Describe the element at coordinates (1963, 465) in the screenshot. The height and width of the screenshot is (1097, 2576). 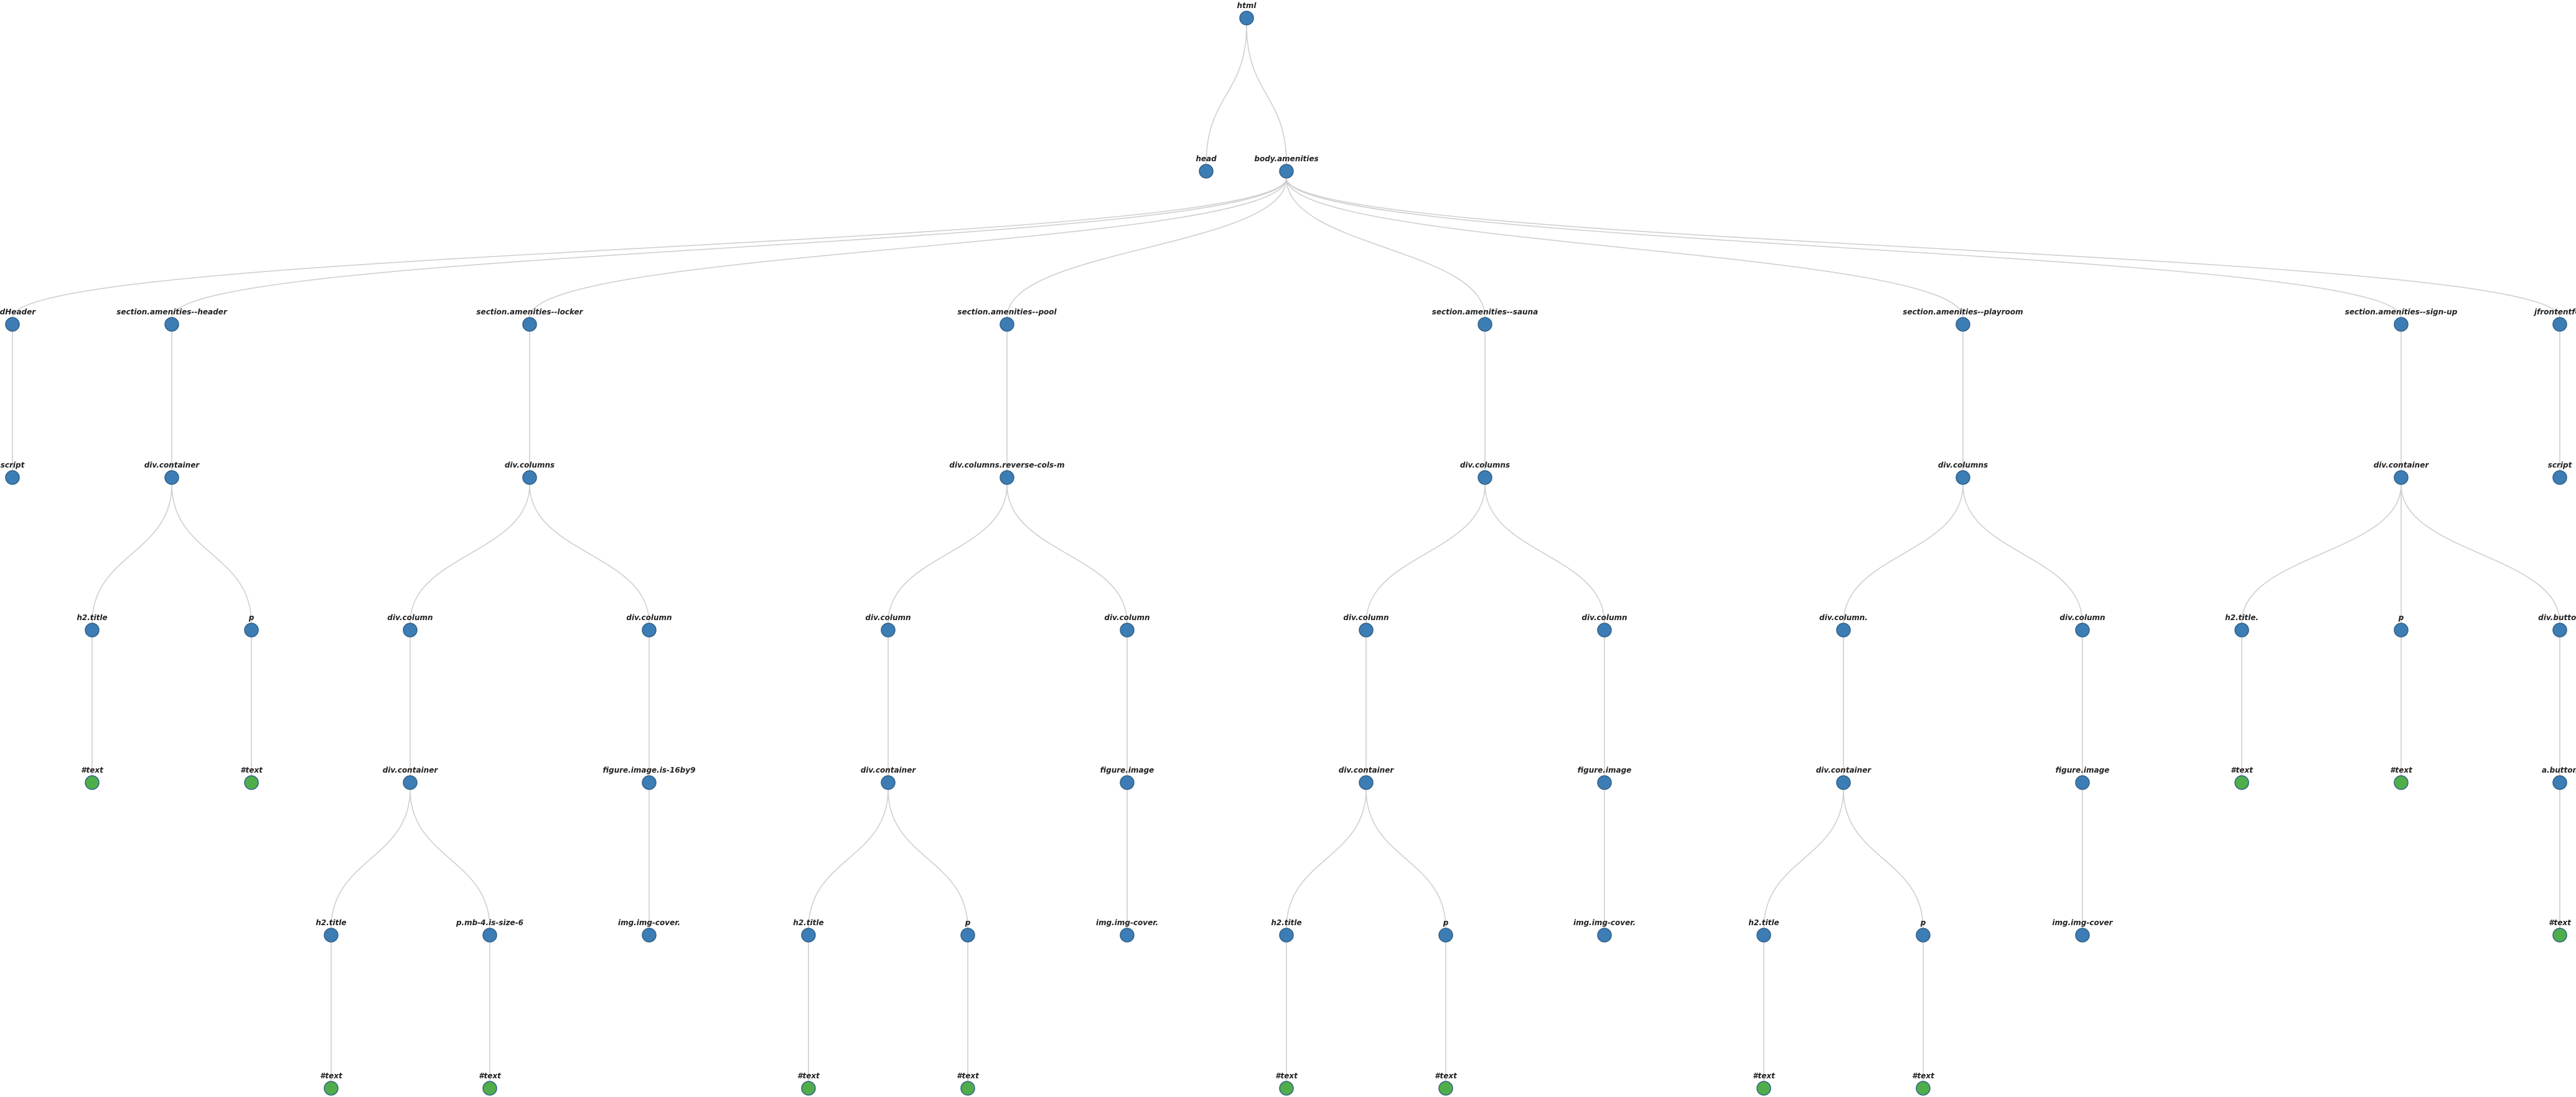
I see `node-label: div.columns` at that location.